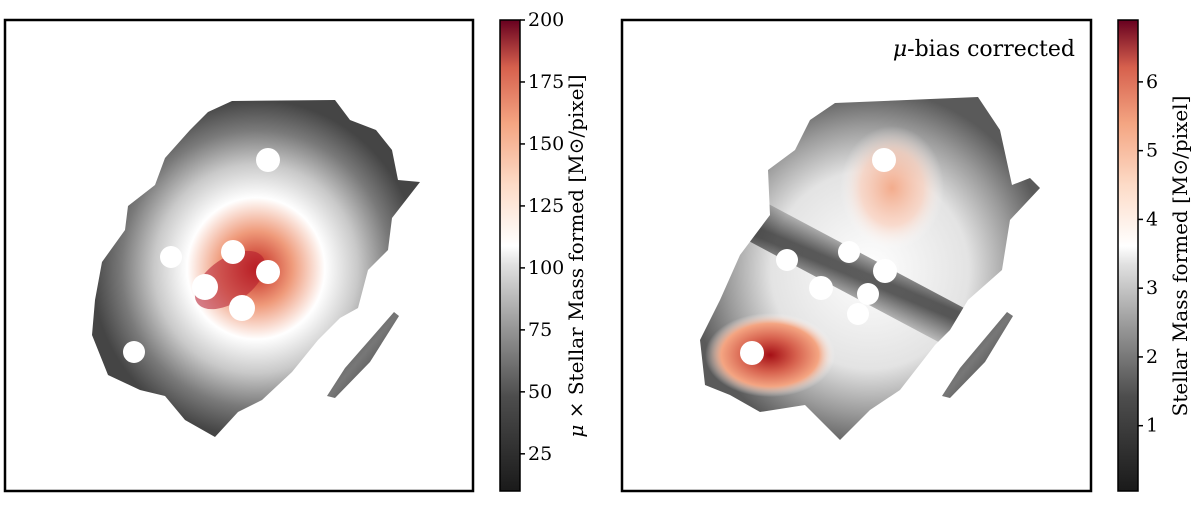  Describe the element at coordinates (770, 355) in the screenshot. I see `right-lower-starforming-region` at that location.